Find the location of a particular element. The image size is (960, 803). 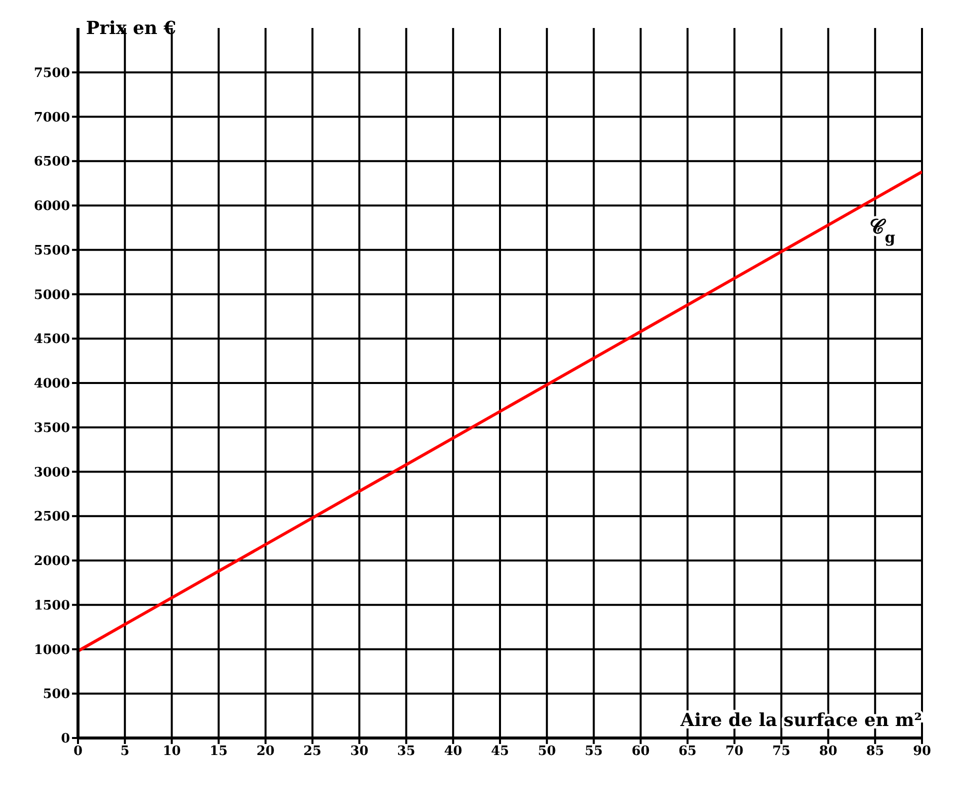

x-tick-label: 30 is located at coordinates (359, 752).